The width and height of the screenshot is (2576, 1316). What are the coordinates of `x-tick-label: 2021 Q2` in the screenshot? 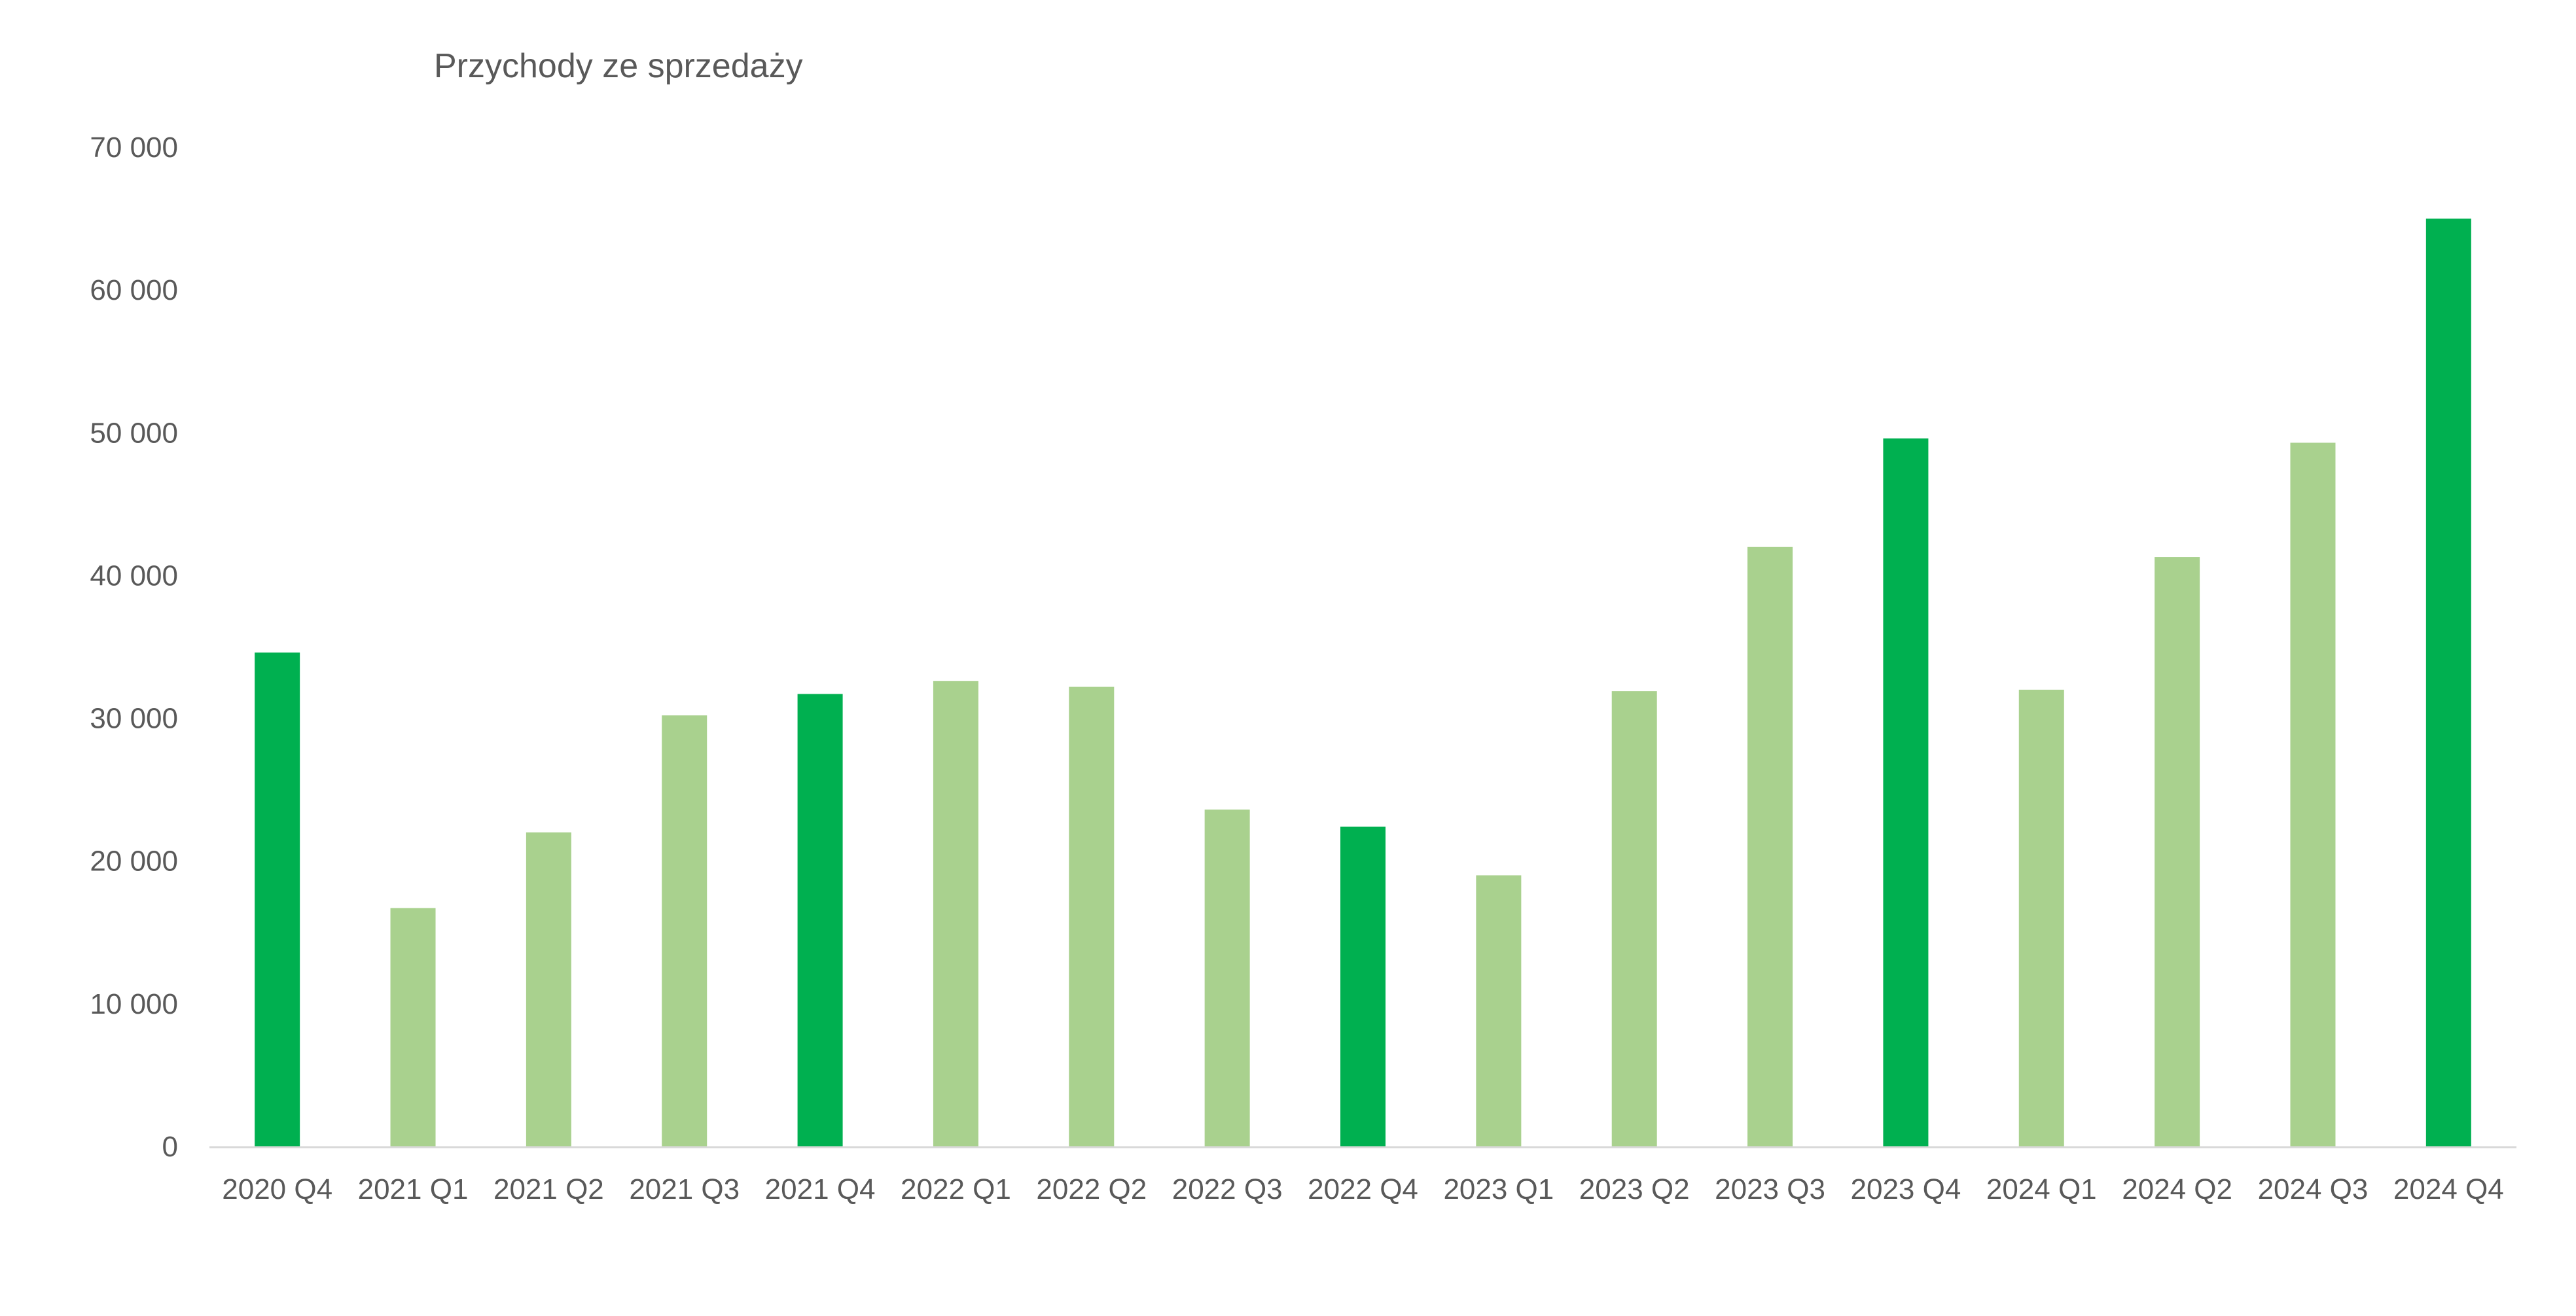 It's located at (548, 1189).